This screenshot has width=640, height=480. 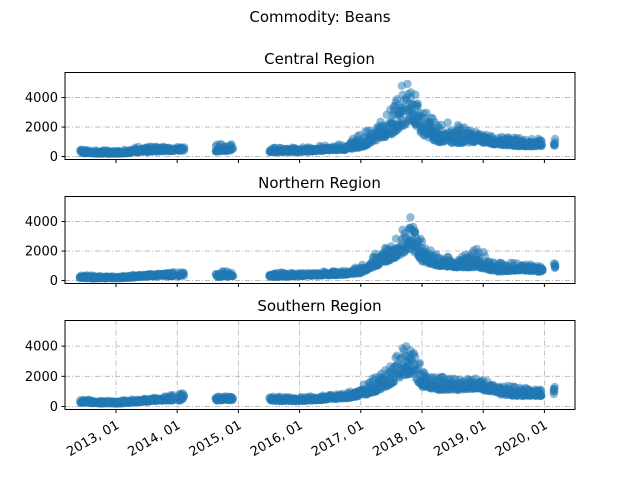 What do you see at coordinates (319, 59) in the screenshot?
I see `panel-title-central: Central Region` at bounding box center [319, 59].